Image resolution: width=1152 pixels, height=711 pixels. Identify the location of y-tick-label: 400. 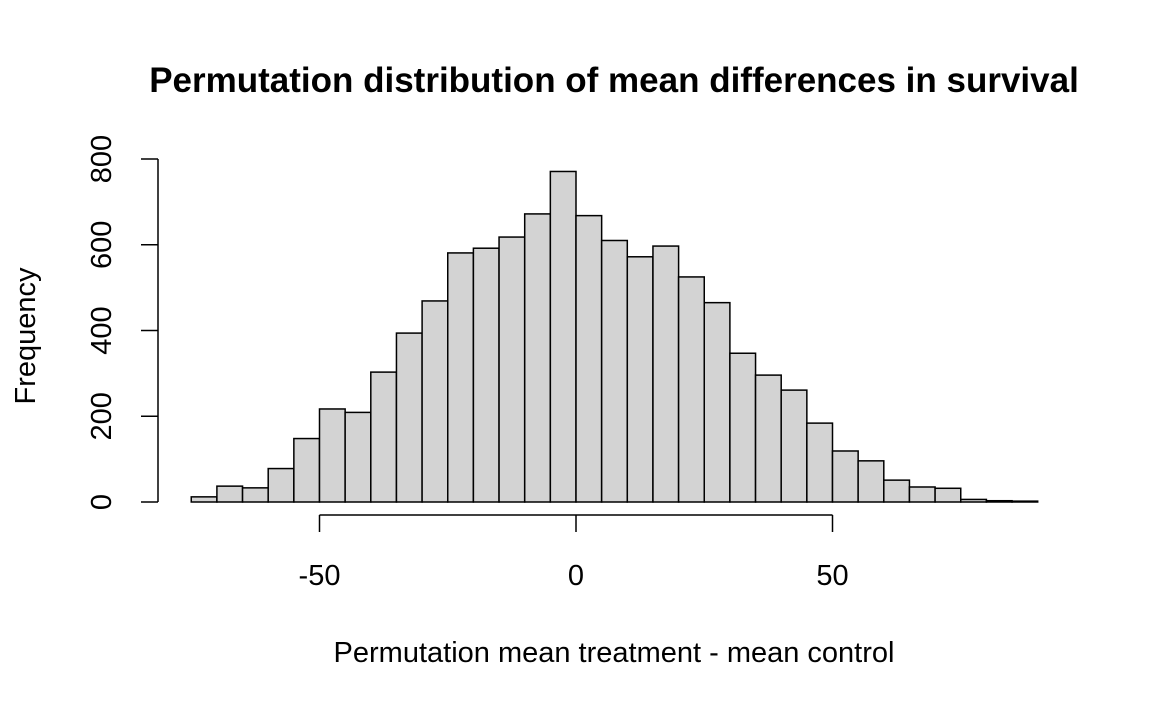
(102, 330).